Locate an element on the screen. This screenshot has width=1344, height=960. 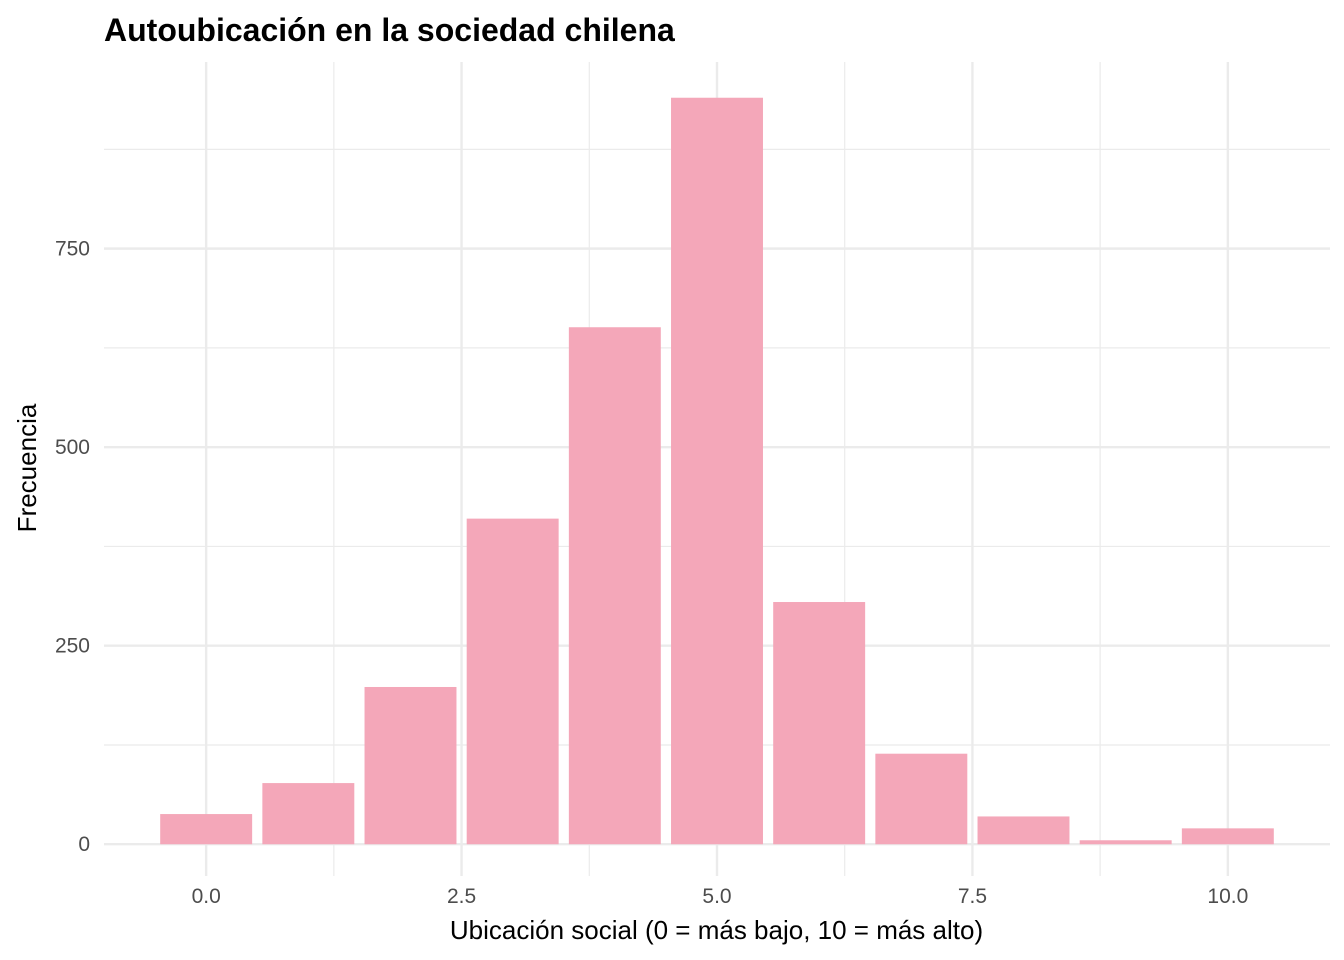
x-tick-label: 2.5 is located at coordinates (461, 896).